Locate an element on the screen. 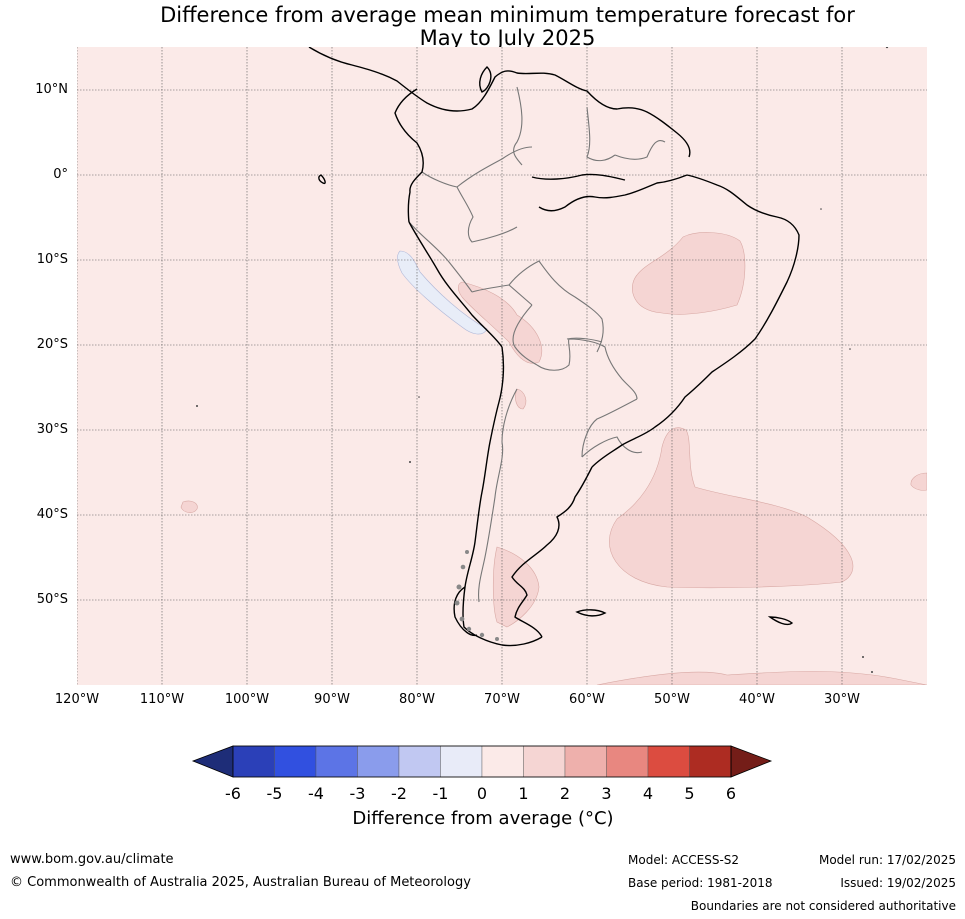 The image size is (965, 919). colorbar: -6 -5 -4 -3 -2 -1 0 1 2 3 4 5 6 is located at coordinates (482, 774).